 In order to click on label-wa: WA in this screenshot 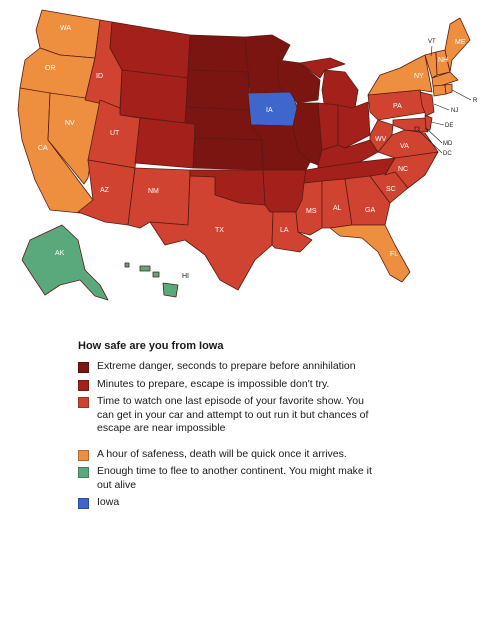, I will do `click(65, 28)`.